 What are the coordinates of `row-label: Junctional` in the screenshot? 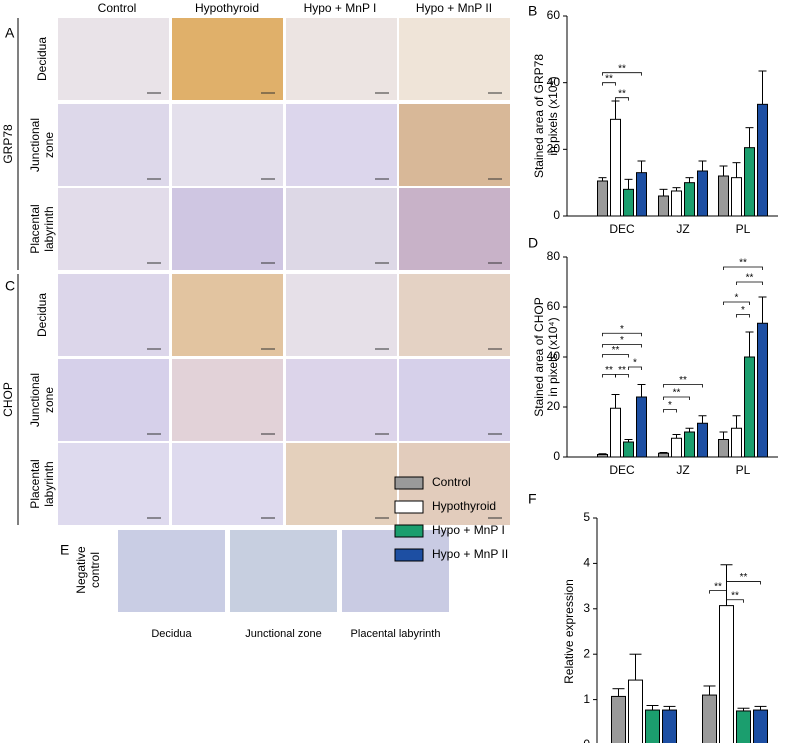 It's located at (35, 400).